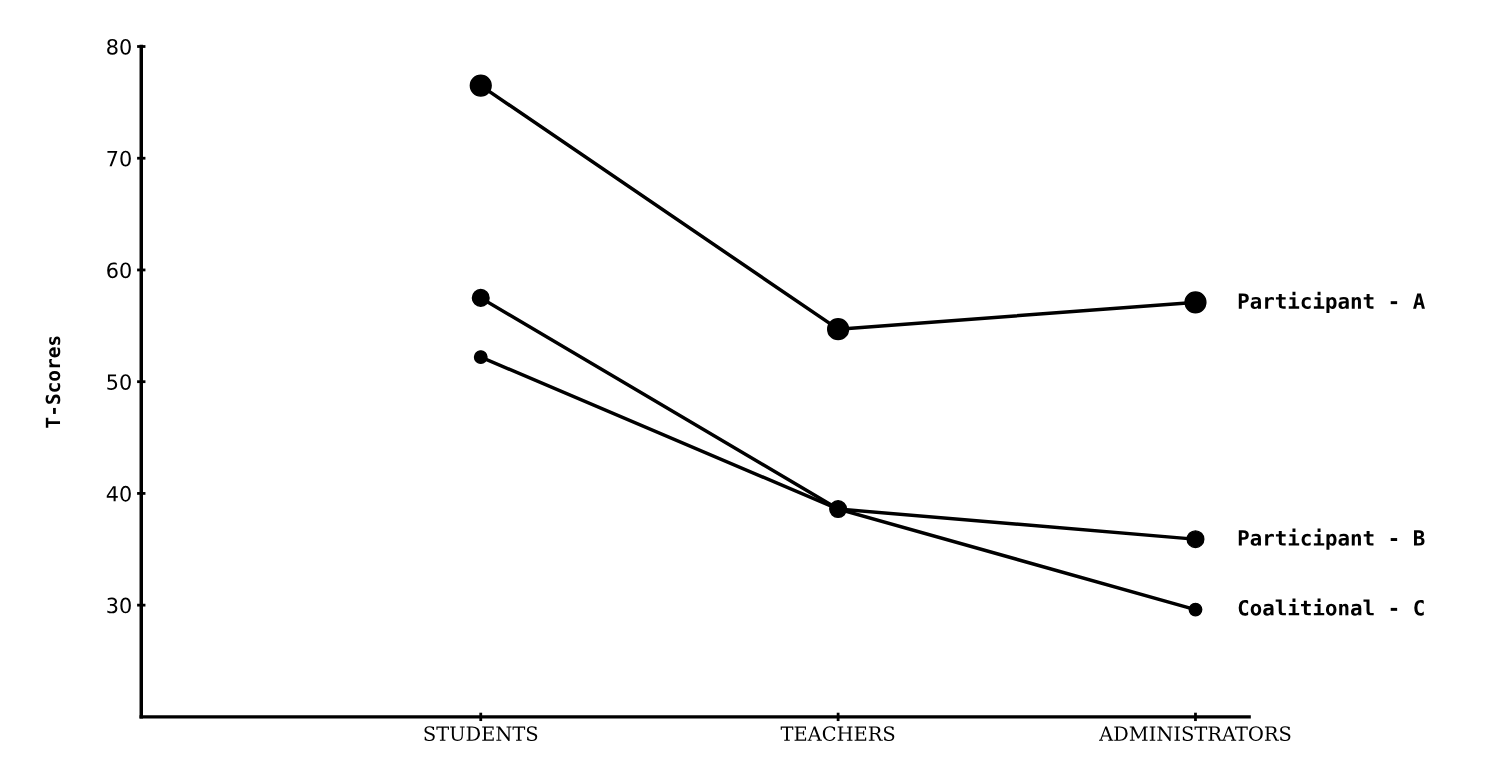 The width and height of the screenshot is (1487, 775). What do you see at coordinates (119, 46) in the screenshot?
I see `y-tick-label: 80` at bounding box center [119, 46].